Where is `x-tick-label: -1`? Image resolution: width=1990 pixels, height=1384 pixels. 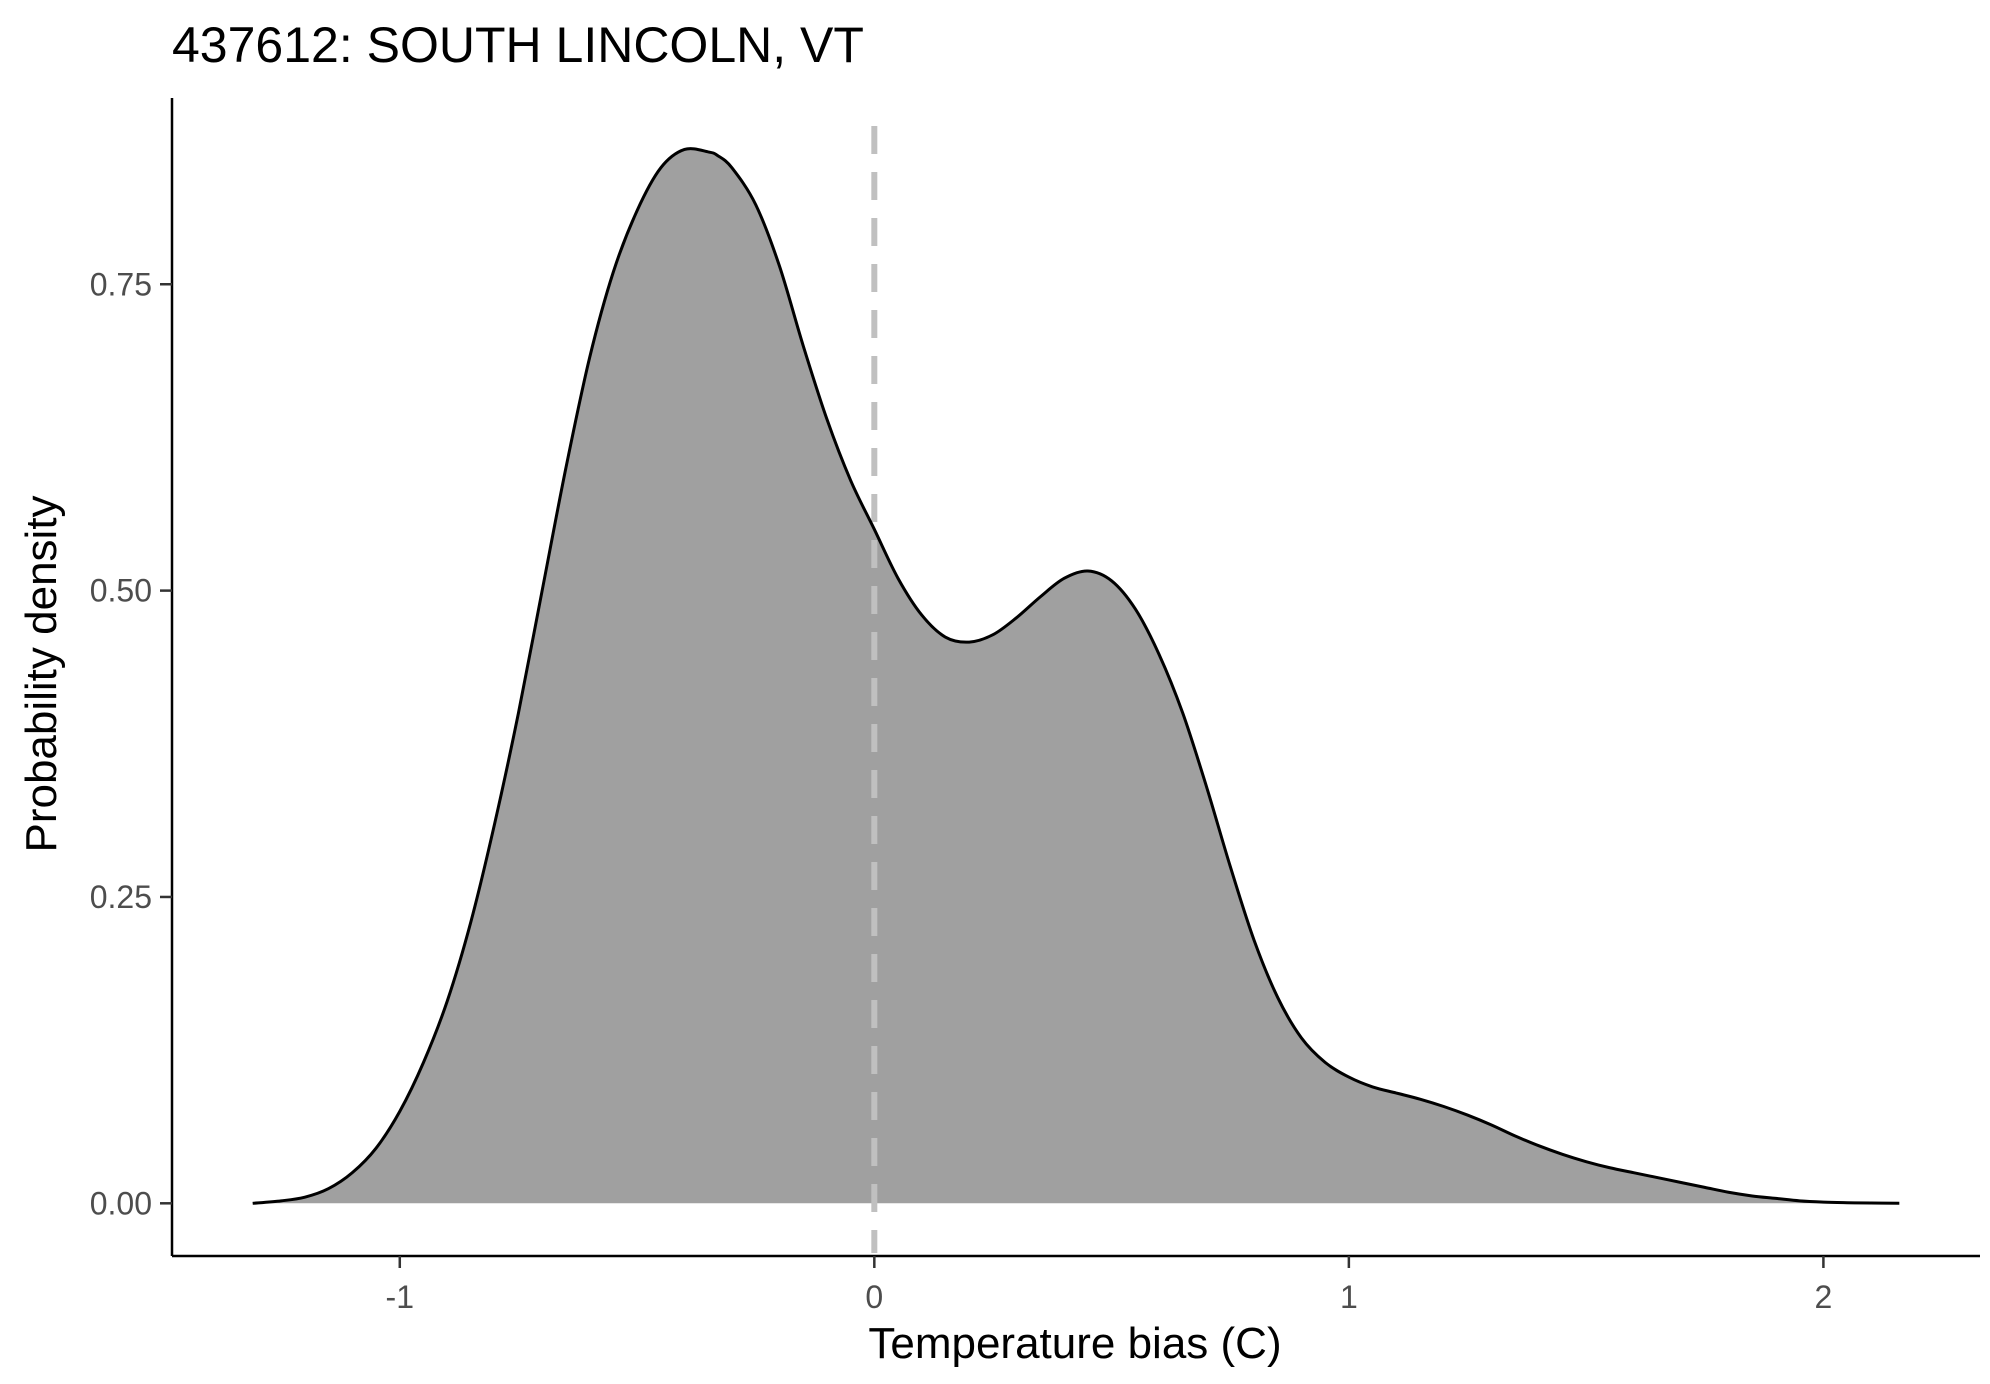
x-tick-label: -1 is located at coordinates (400, 1297).